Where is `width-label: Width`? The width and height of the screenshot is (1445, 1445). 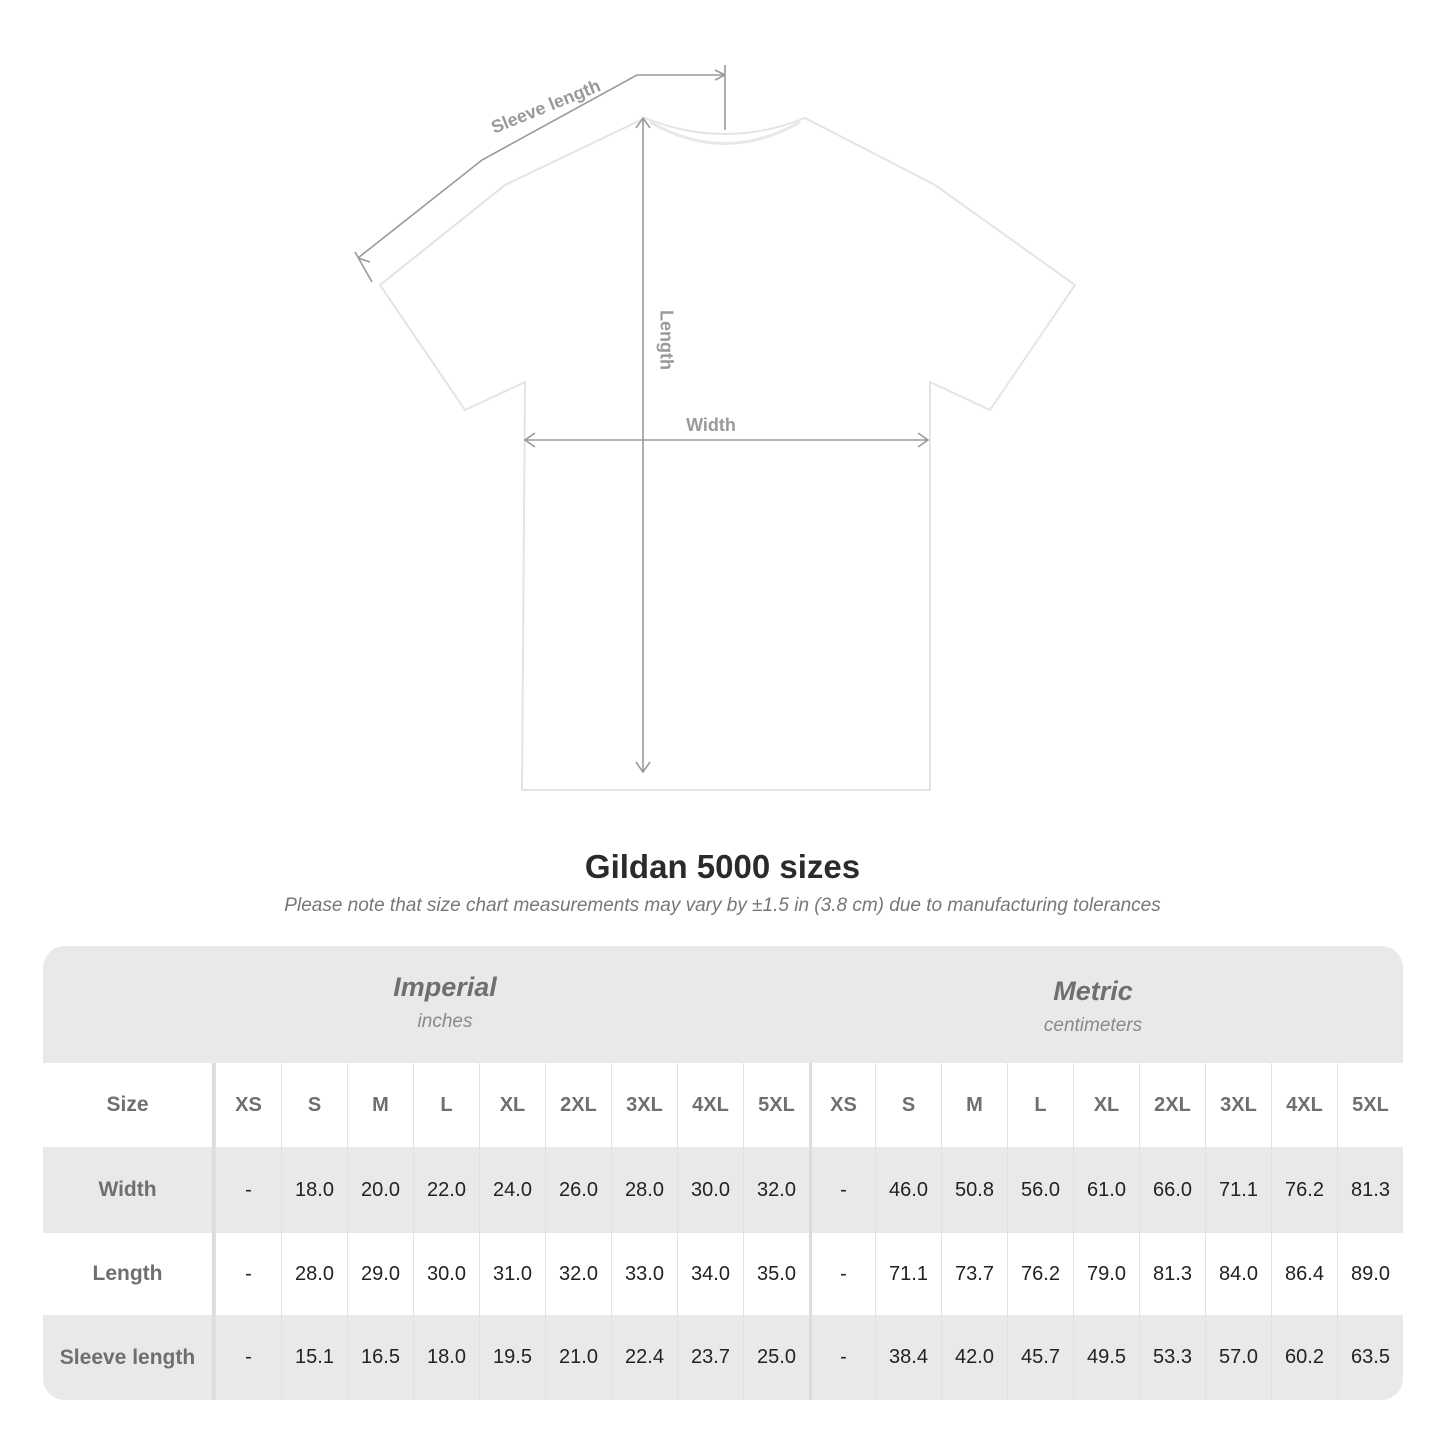 width-label: Width is located at coordinates (711, 425).